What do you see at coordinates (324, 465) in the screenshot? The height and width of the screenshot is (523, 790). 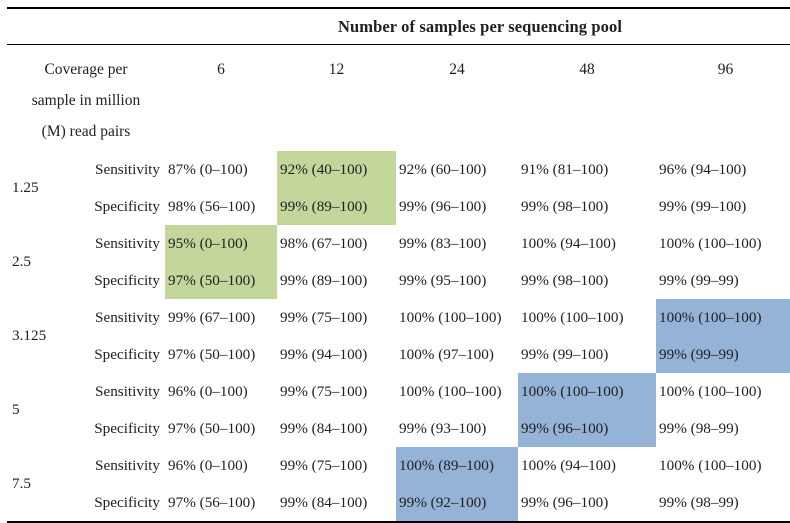 I see `value-7.5-sensitivity-pool12: 99% (75–100)` at bounding box center [324, 465].